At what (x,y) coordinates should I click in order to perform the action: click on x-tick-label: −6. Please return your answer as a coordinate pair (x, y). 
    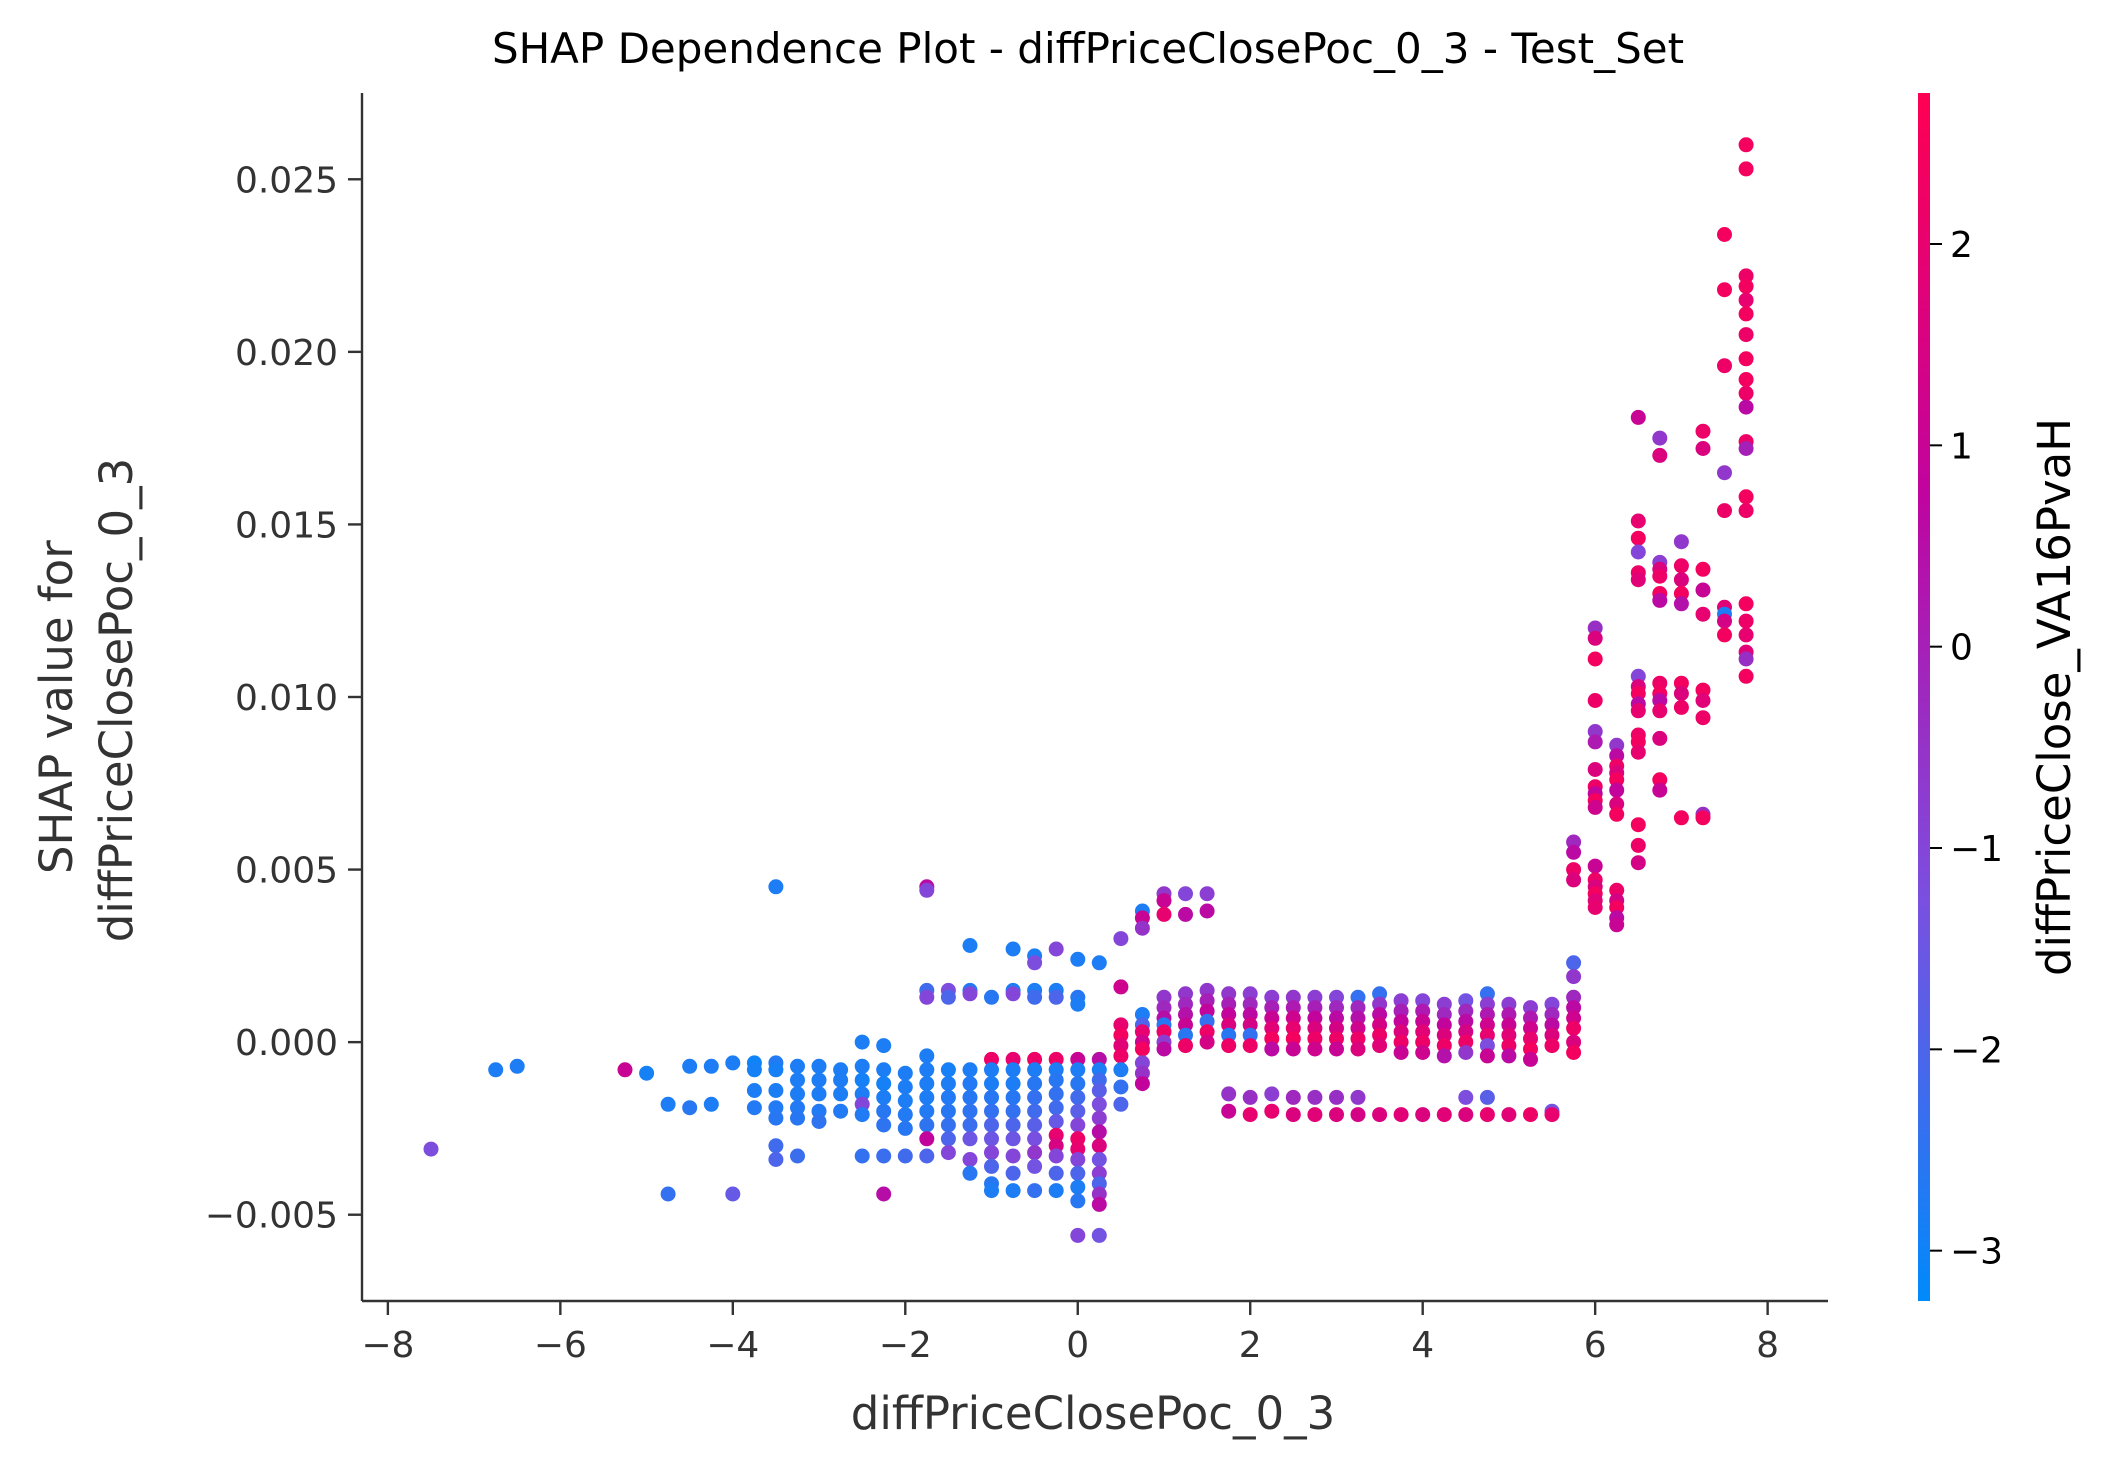
    Looking at the image, I should click on (560, 1345).